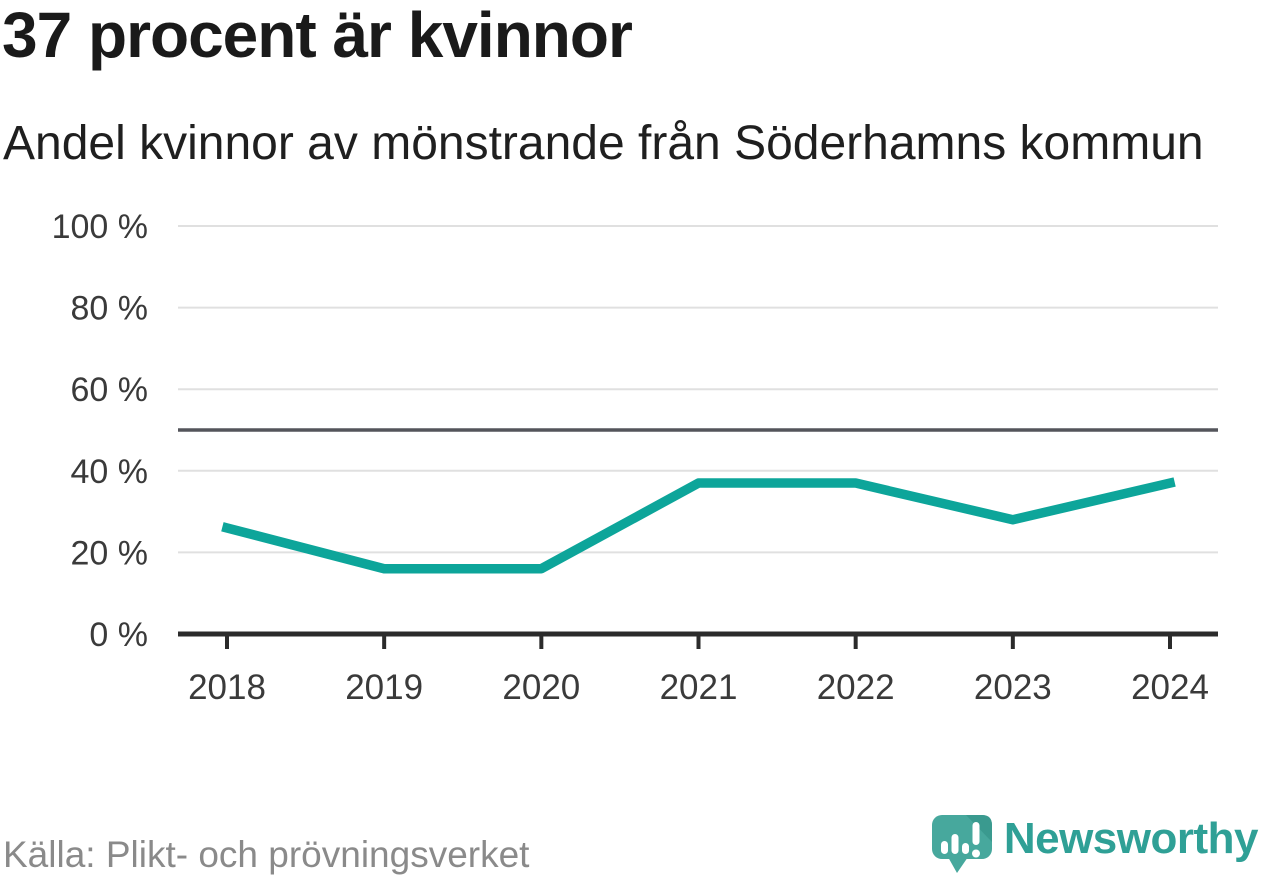  What do you see at coordinates (699, 687) in the screenshot?
I see `x-tick-label: 2021` at bounding box center [699, 687].